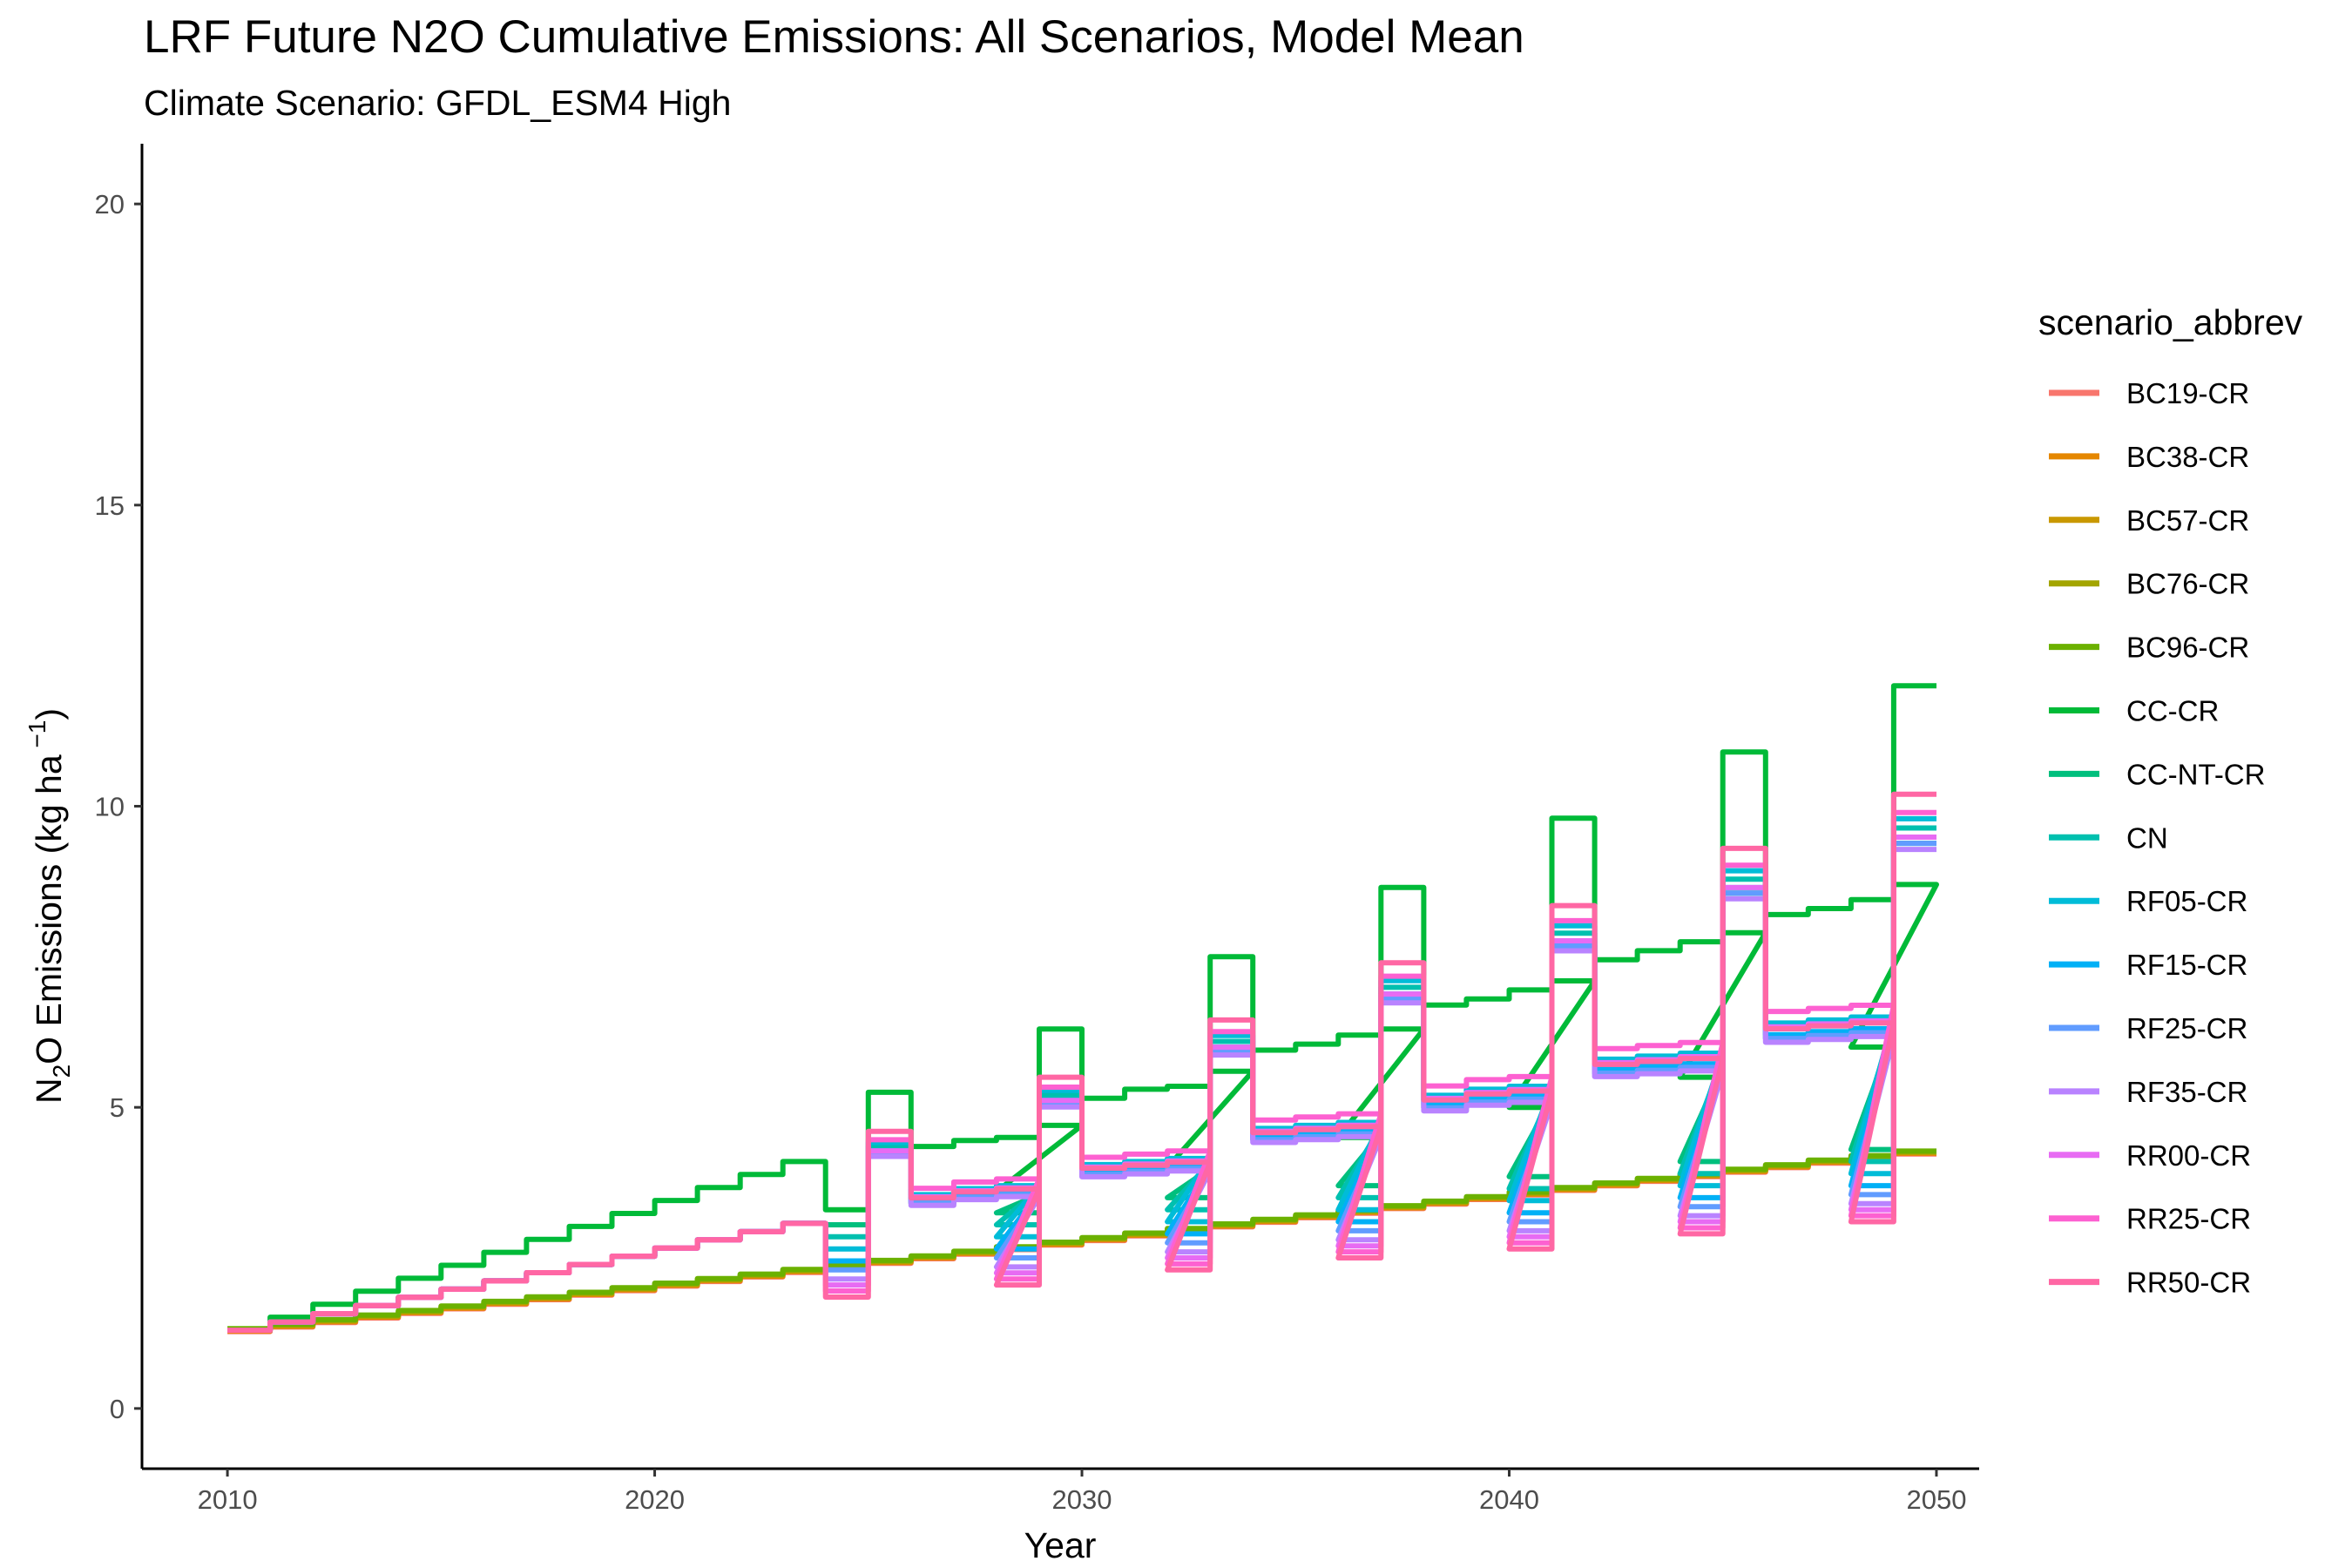  Describe the element at coordinates (1082, 1499) in the screenshot. I see `x-tick-label: 2030` at that location.